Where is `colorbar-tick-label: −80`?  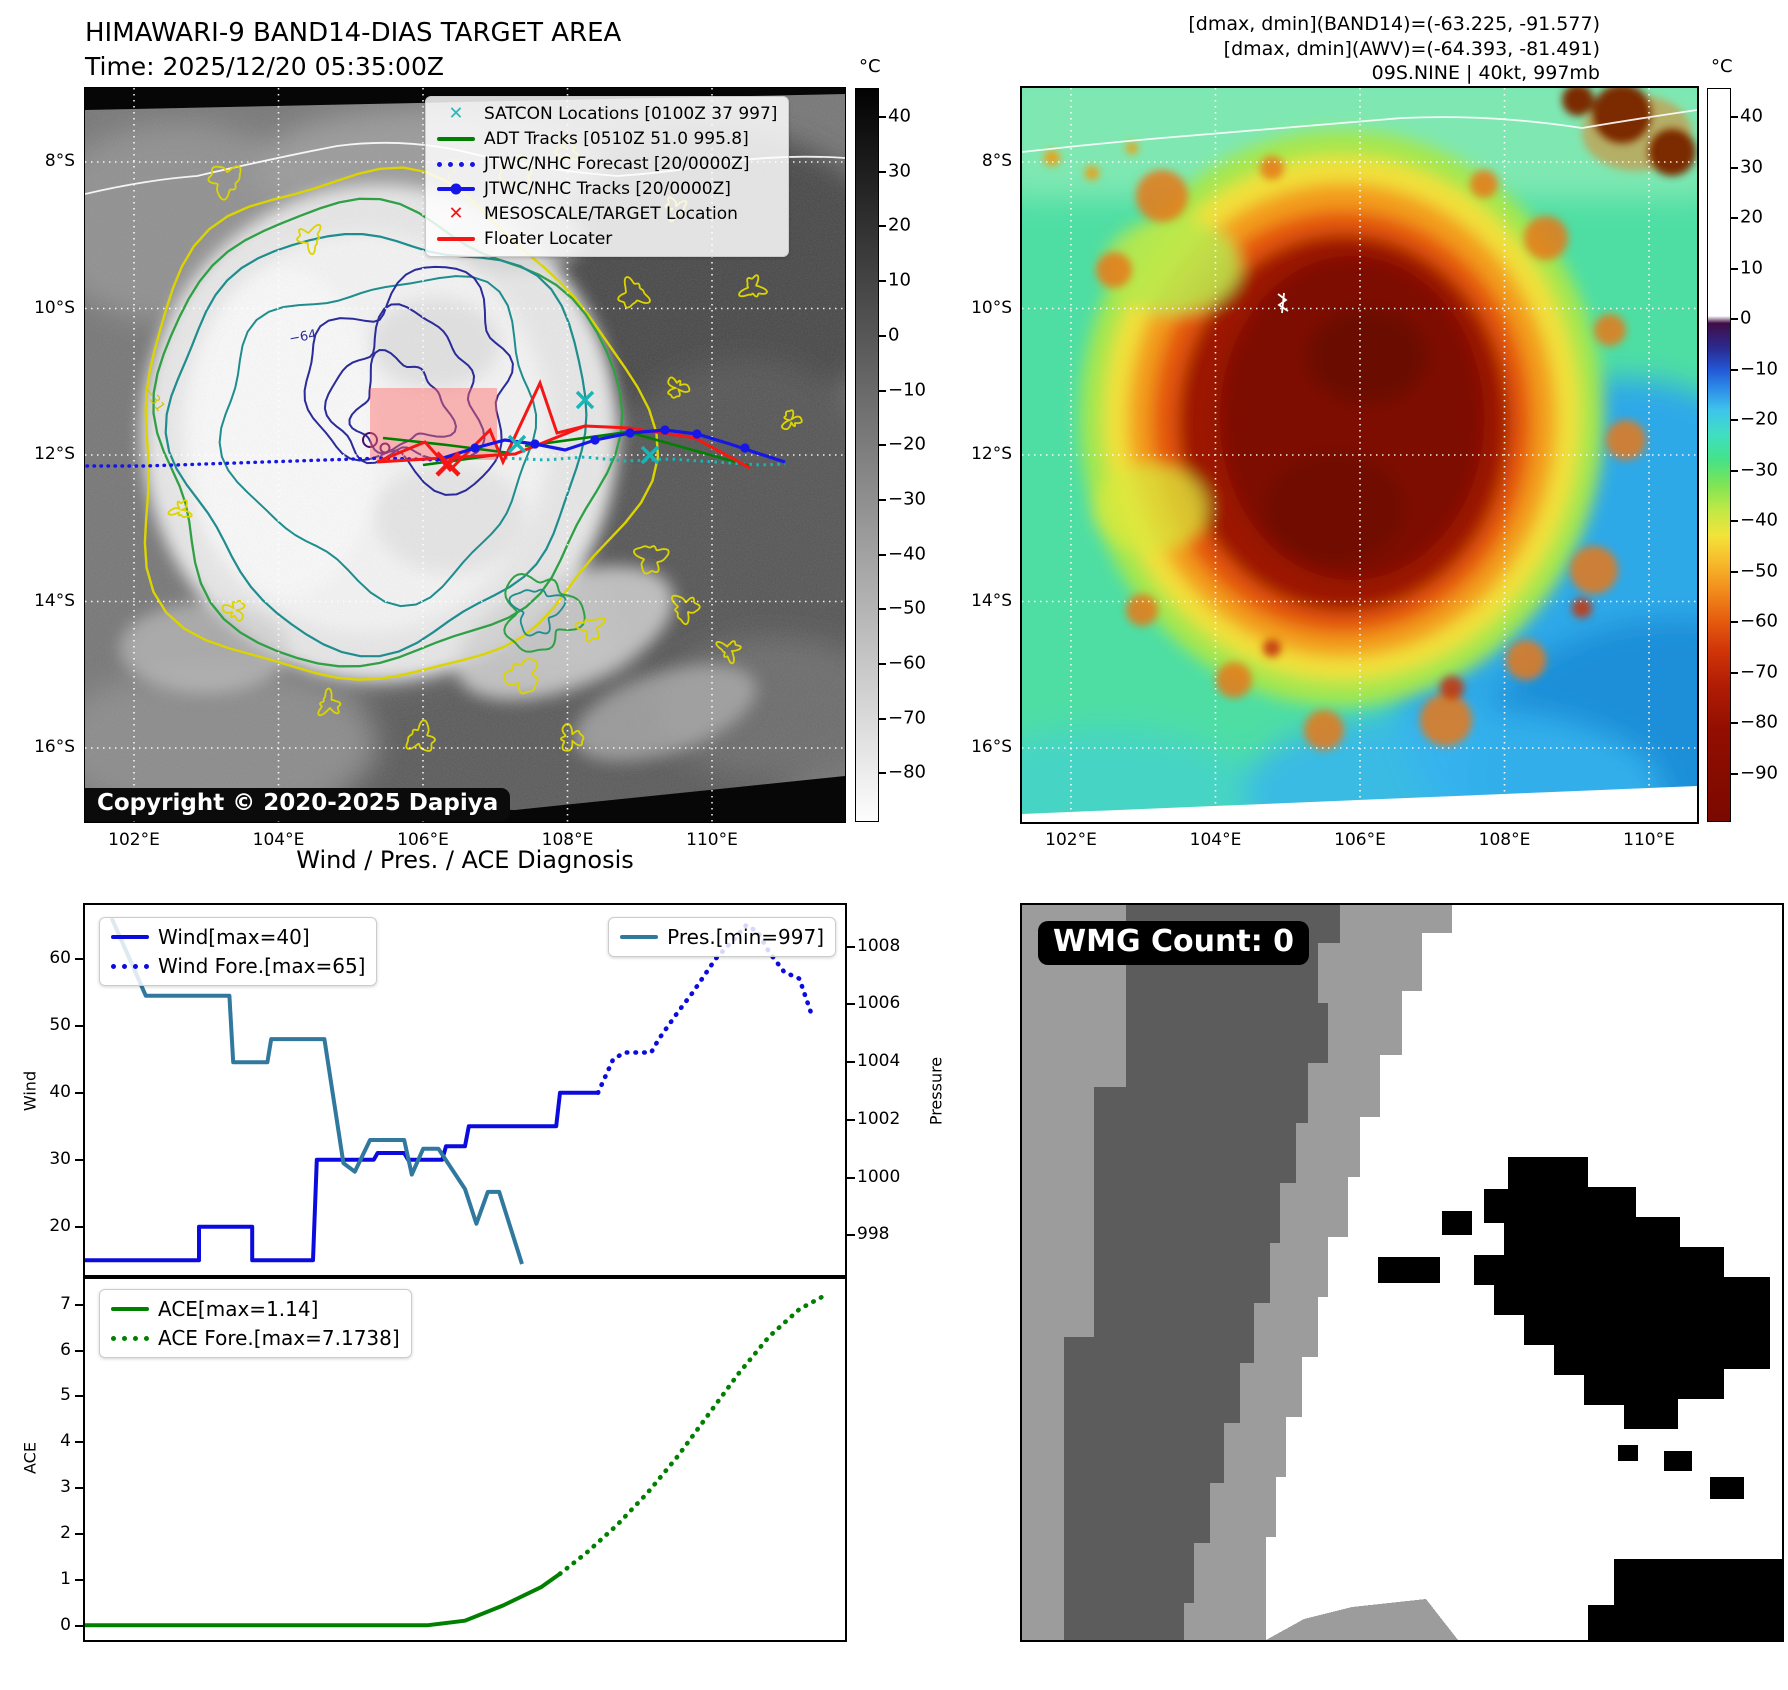
colorbar-tick-label: −80 is located at coordinates (907, 772).